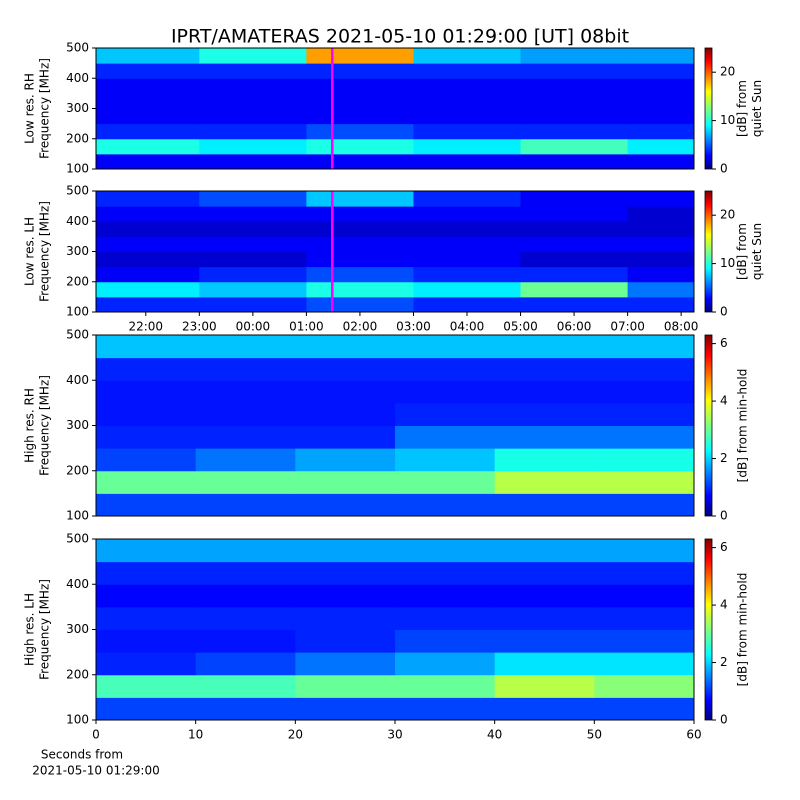 The height and width of the screenshot is (800, 800). What do you see at coordinates (77, 584) in the screenshot?
I see `y-tick-label: 400` at bounding box center [77, 584].